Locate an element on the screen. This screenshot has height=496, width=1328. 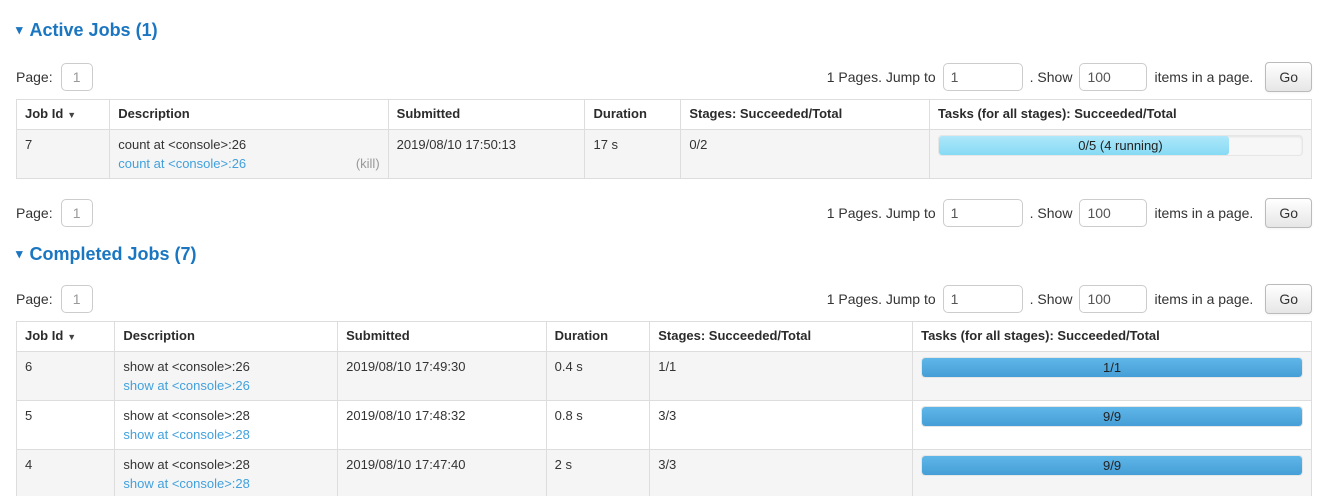
task-progress-bar: 1/1 is located at coordinates (1112, 367).